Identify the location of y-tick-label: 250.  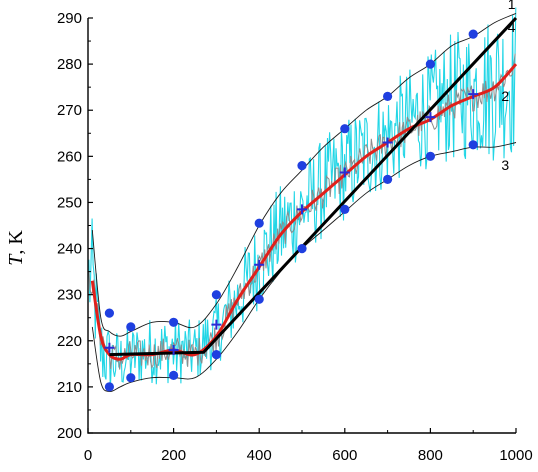
(69, 202).